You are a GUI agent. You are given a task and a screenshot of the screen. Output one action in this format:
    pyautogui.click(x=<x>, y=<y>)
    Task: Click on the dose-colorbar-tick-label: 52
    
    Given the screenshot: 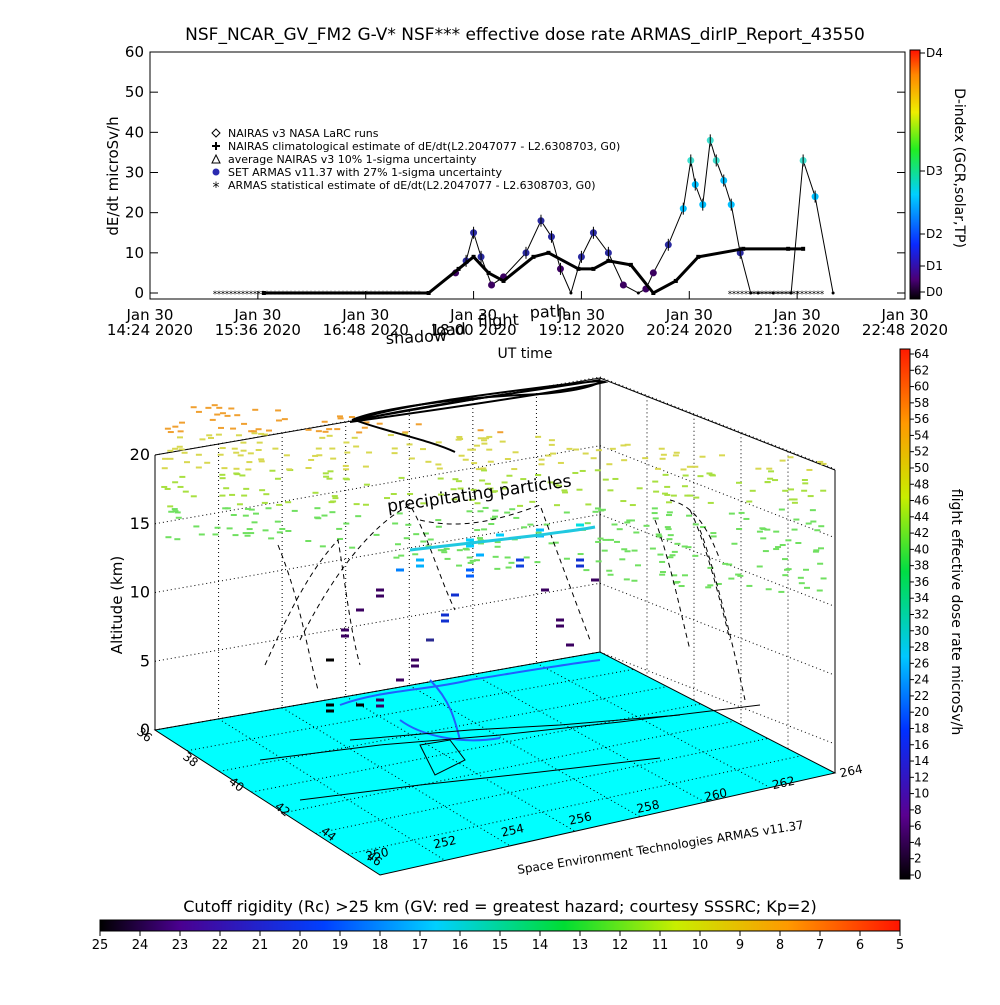 What is the action you would take?
    pyautogui.click(x=921, y=452)
    